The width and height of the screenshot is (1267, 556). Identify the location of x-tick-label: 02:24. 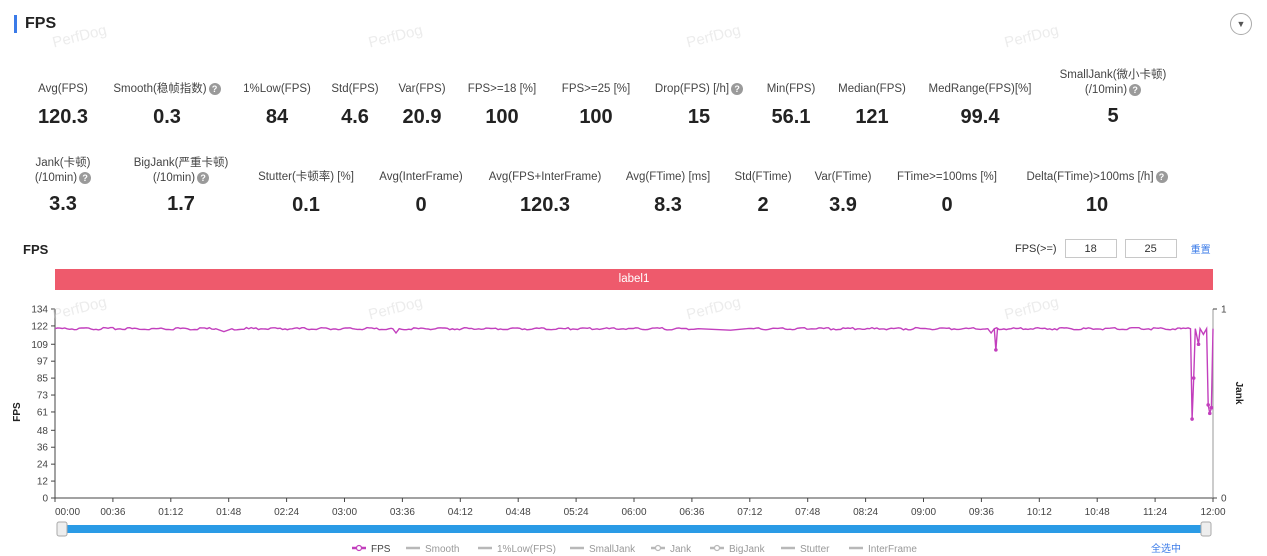
(286, 512).